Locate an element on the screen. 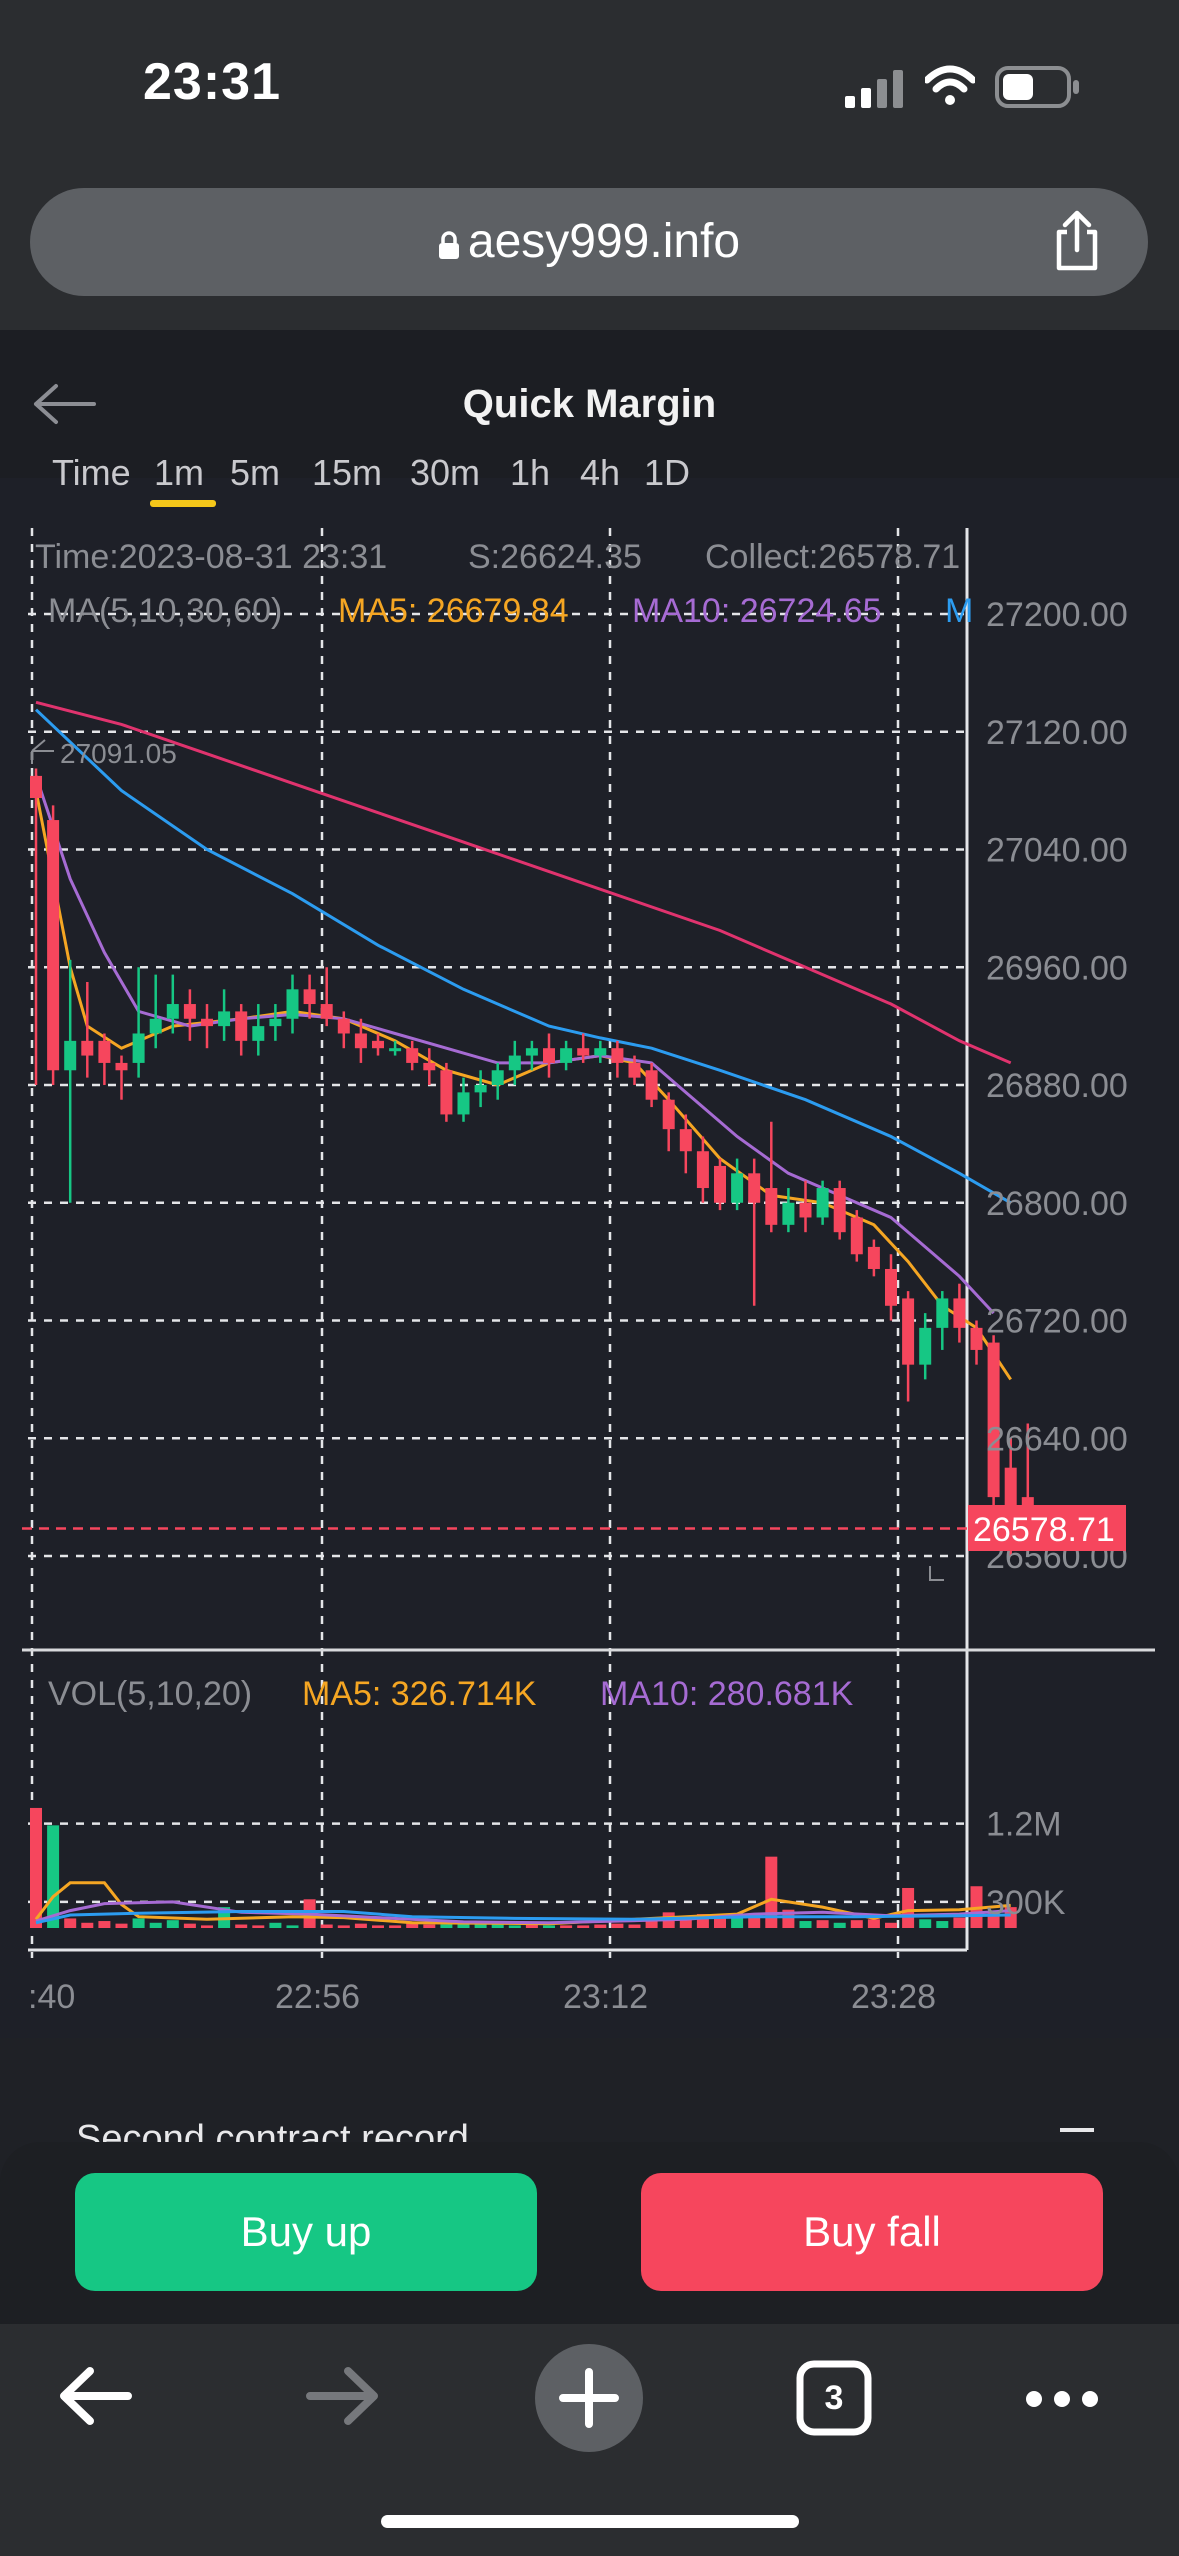  ma-legend-label: MA(5,10,30,60) is located at coordinates (165, 611).